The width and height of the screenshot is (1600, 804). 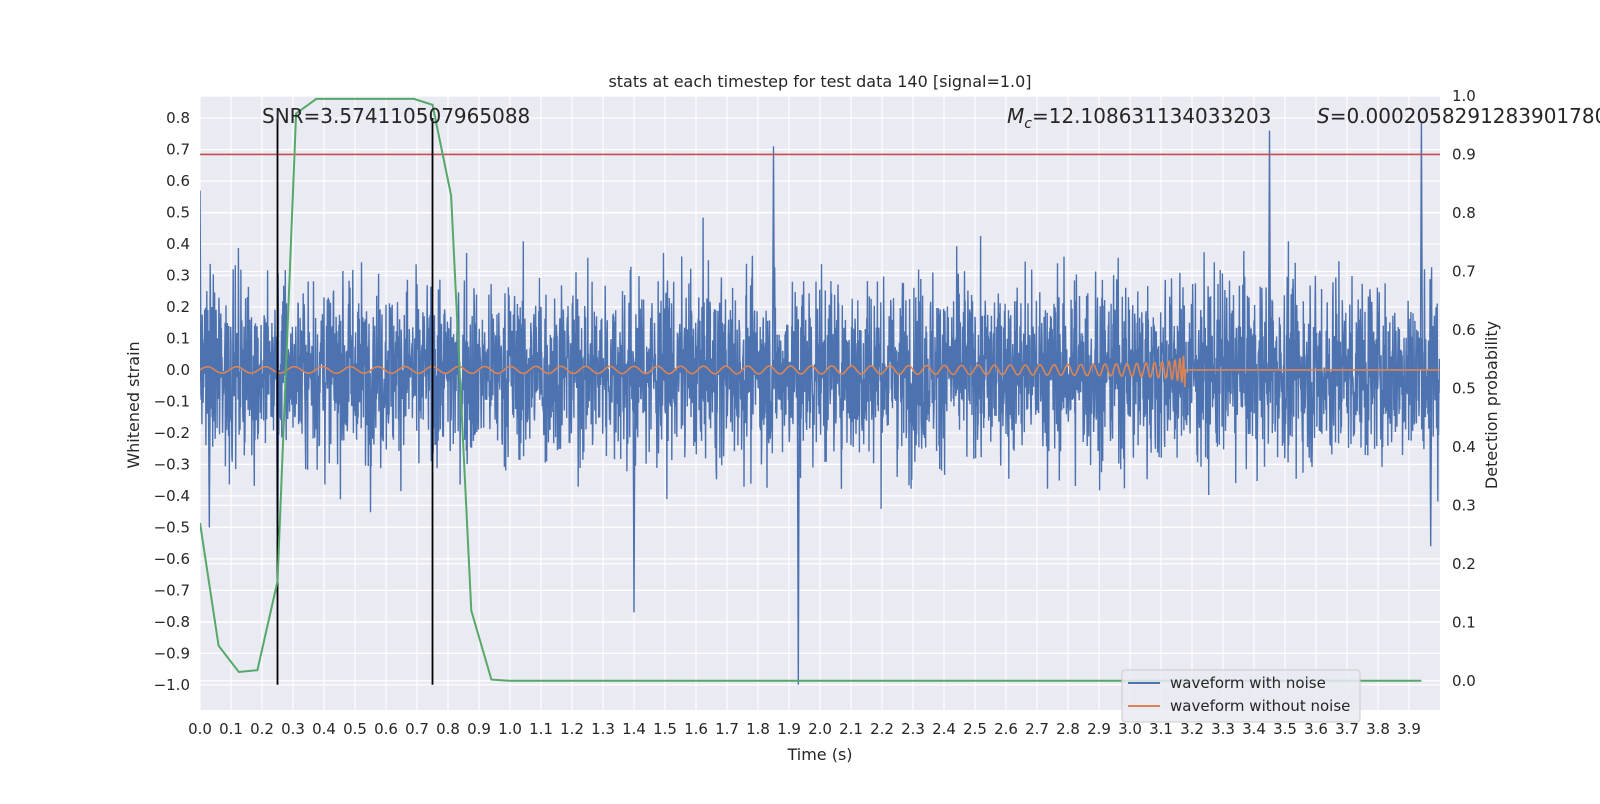 I want to click on x-tick-label: 0.8, so click(x=448, y=729).